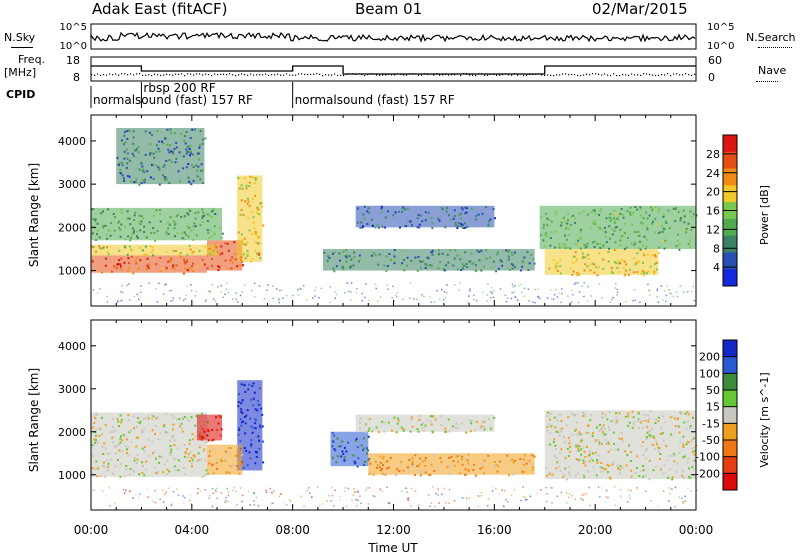  What do you see at coordinates (425, 423) in the screenshot?
I see `velocity-region-fill` at bounding box center [425, 423].